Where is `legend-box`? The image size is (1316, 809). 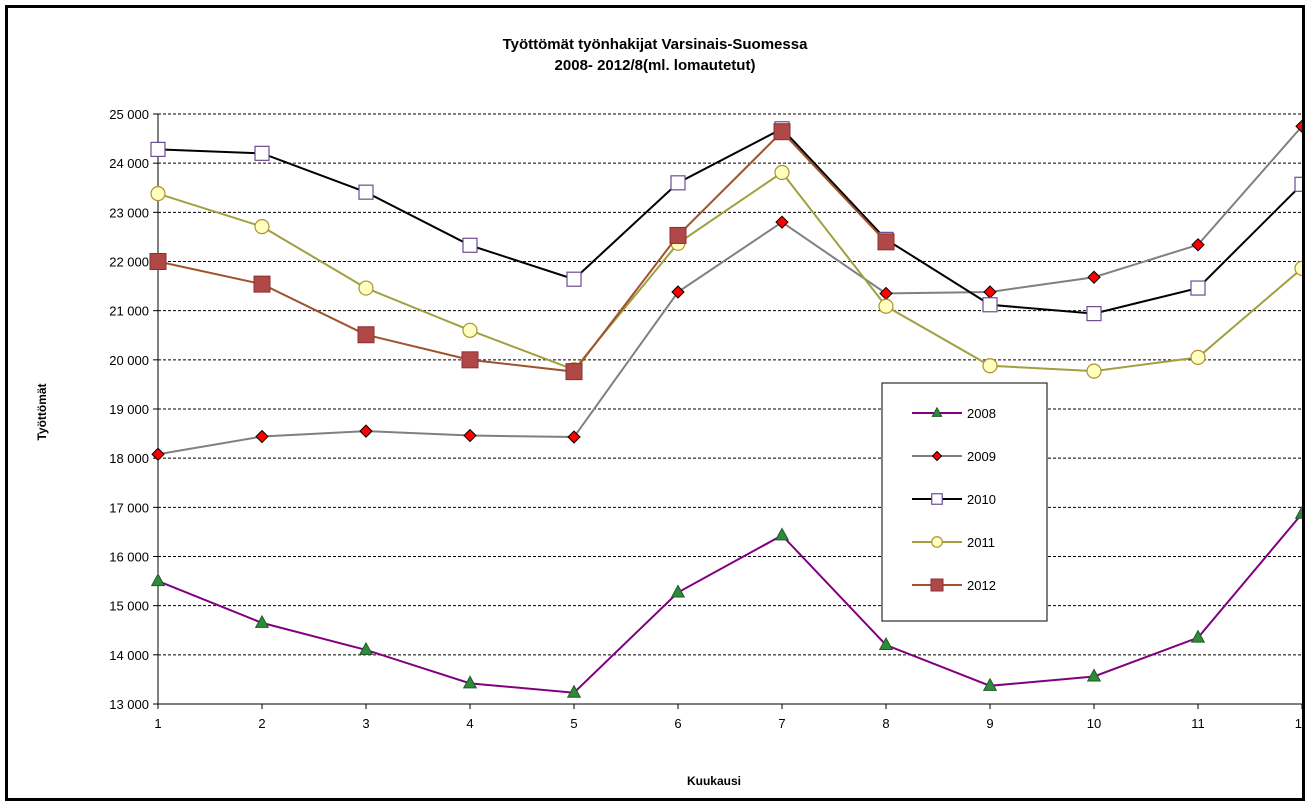
legend-box is located at coordinates (964, 502).